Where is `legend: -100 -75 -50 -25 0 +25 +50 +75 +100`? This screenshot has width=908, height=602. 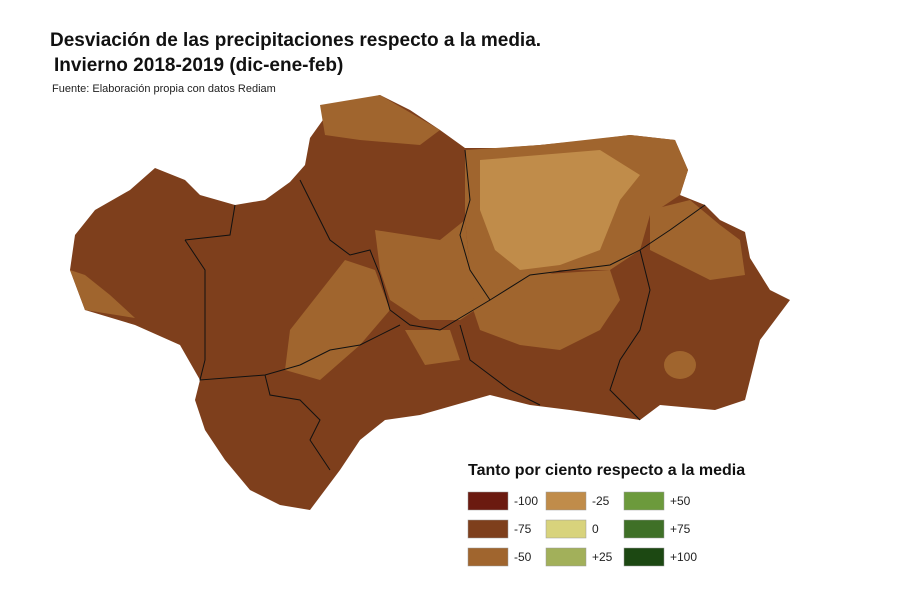 legend: -100 -75 -50 -25 0 +25 +50 +75 +100 is located at coordinates (582, 529).